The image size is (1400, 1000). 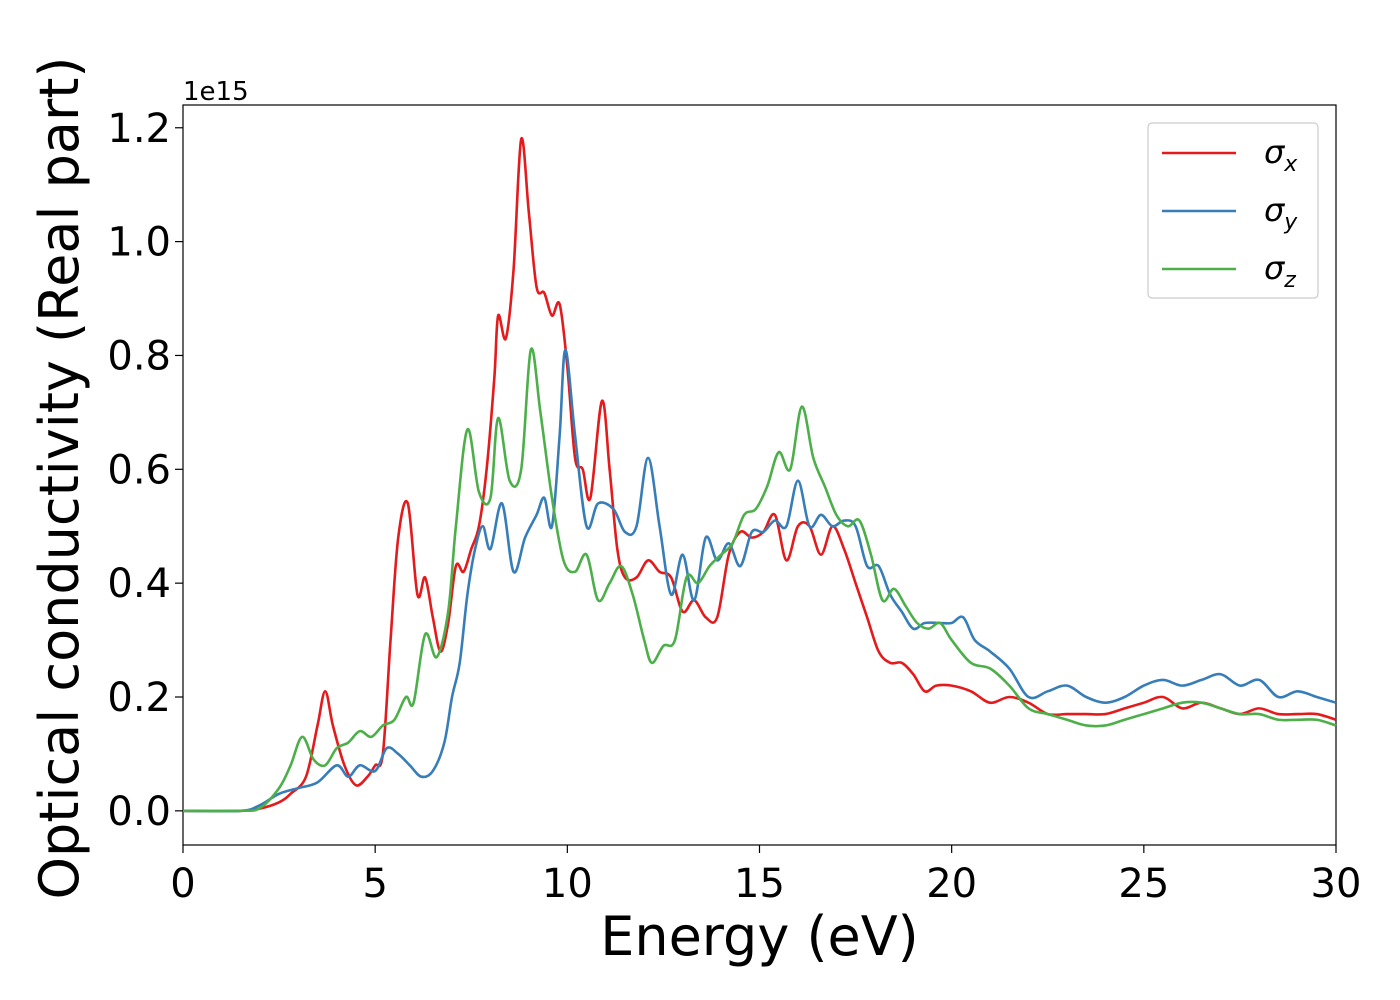 I want to click on y-tick-label: 0.8, so click(x=139, y=356).